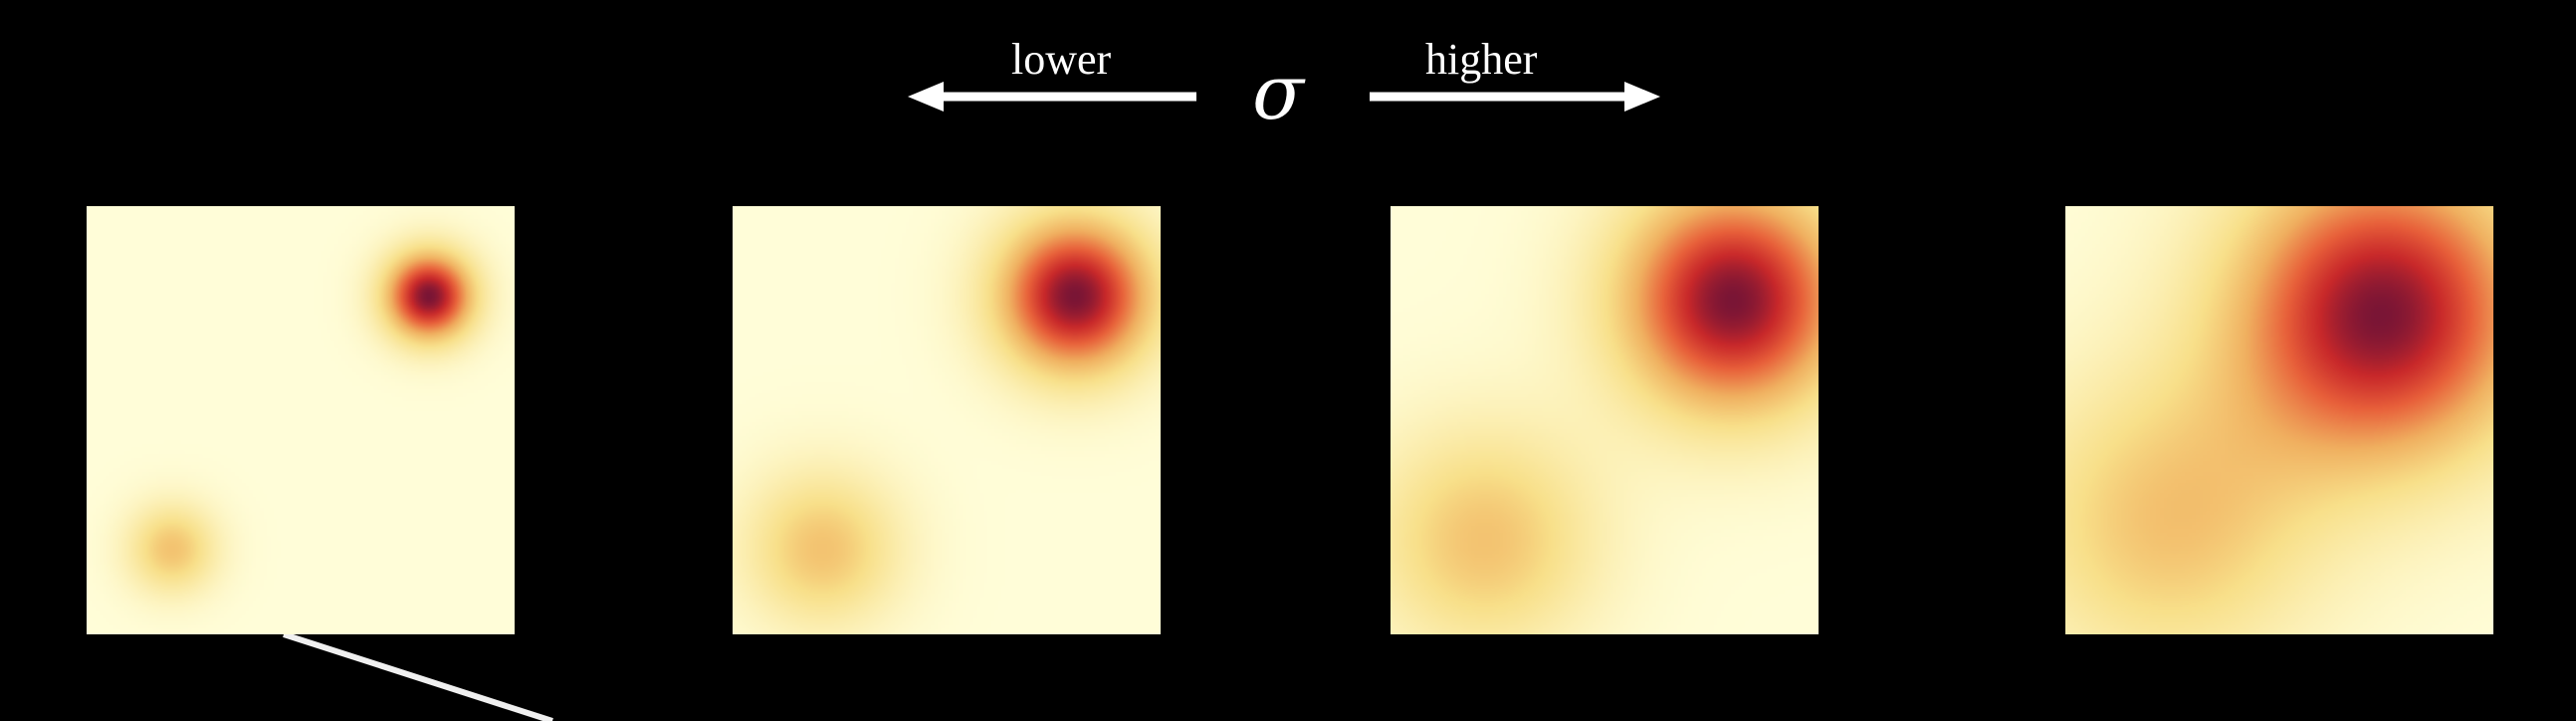 The image size is (2576, 721). What do you see at coordinates (1278, 92) in the screenshot?
I see `sigma-symbol: σ` at bounding box center [1278, 92].